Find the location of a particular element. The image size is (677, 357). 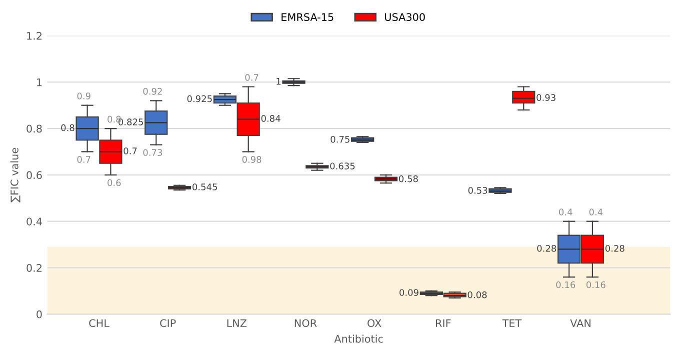

text: 0.635 is located at coordinates (342, 166).